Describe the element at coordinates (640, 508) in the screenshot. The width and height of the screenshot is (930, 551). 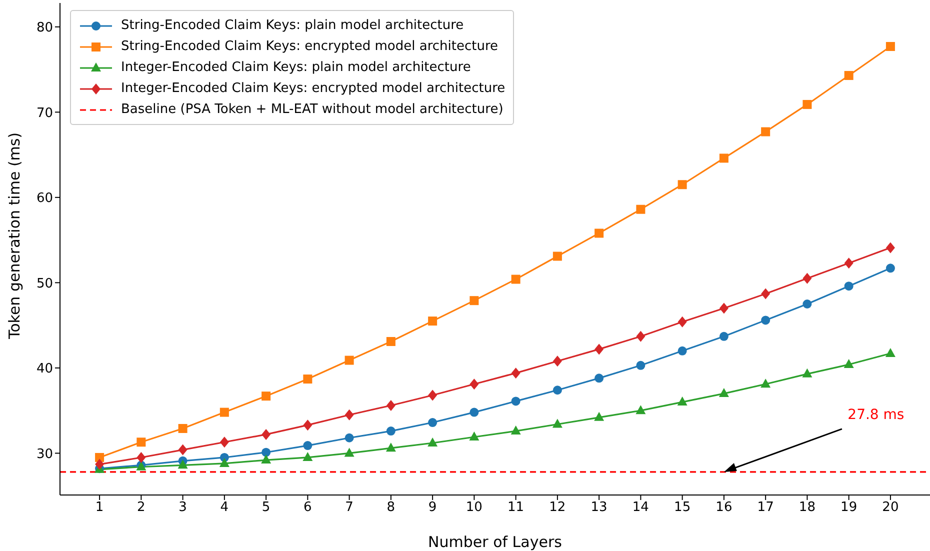
I see `x-tick-label: 14` at that location.